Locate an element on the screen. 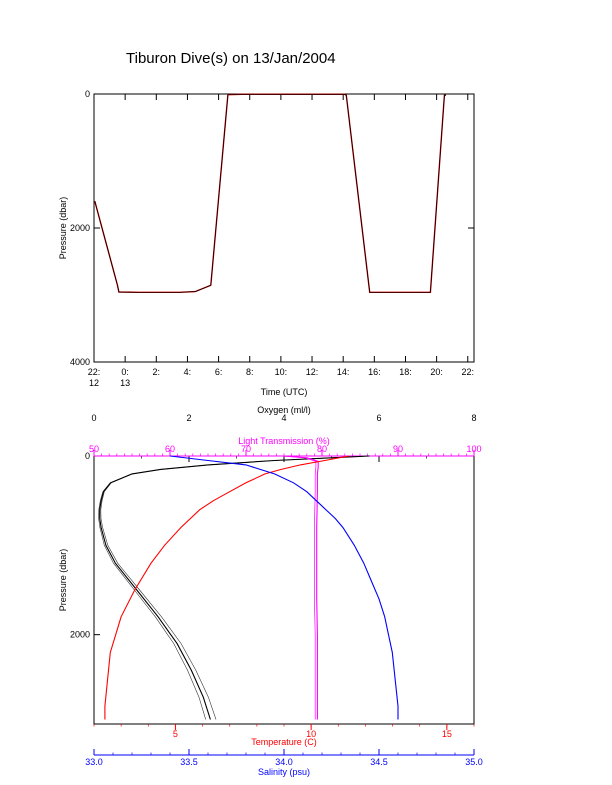 This screenshot has height=785, width=612. axis-tick-label: 34.5 is located at coordinates (379, 762).